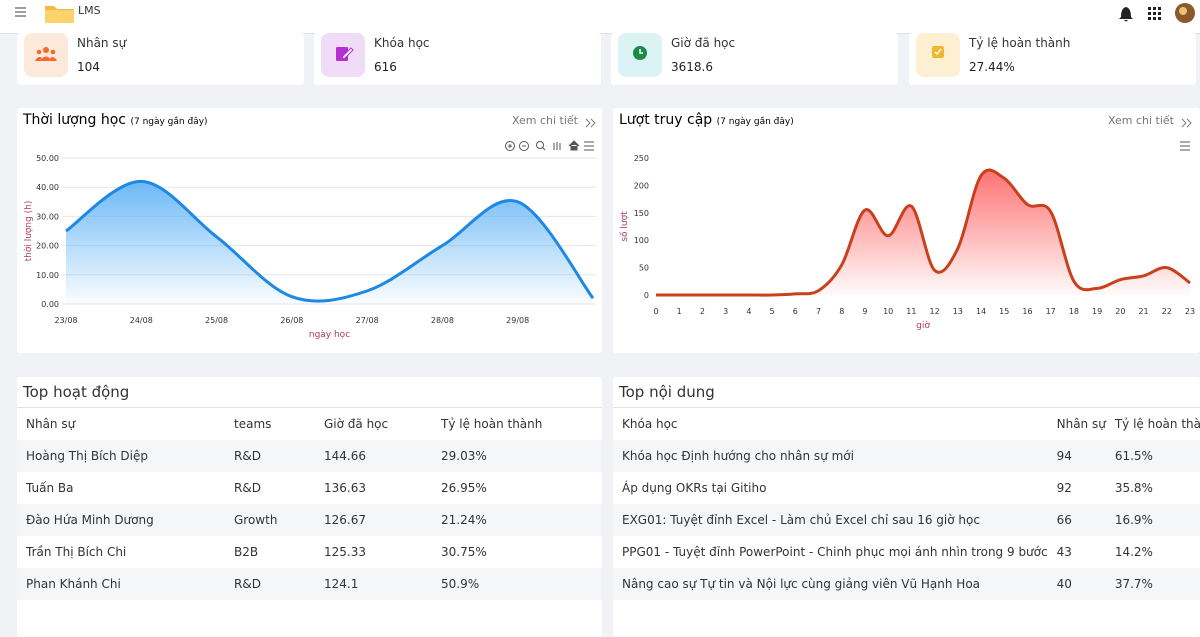 The image size is (1200, 637). What do you see at coordinates (754, 59) in the screenshot?
I see `stat-card: Giờ đã học 3618.6` at bounding box center [754, 59].